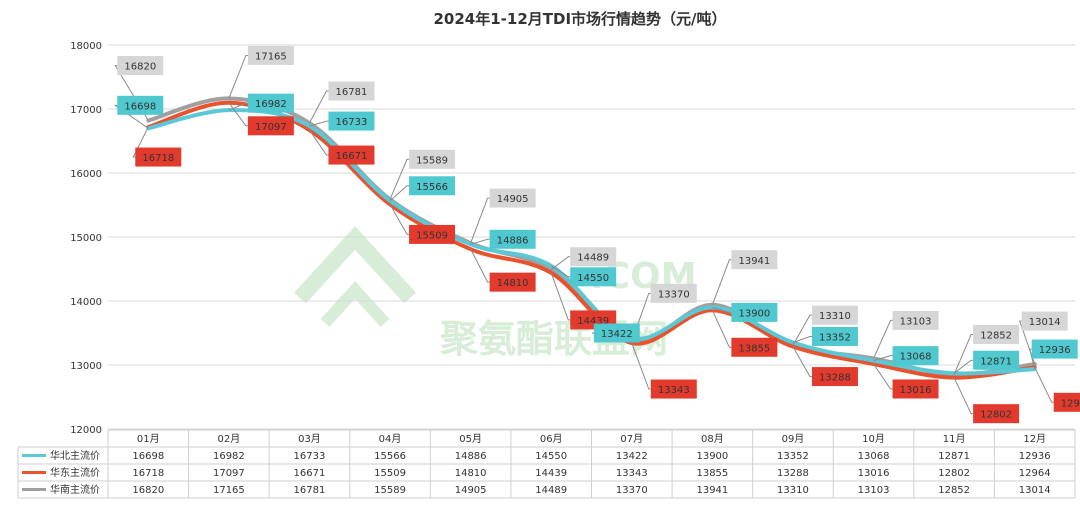  Describe the element at coordinates (471, 473) in the screenshot. I see `table-cell: 14810` at that location.